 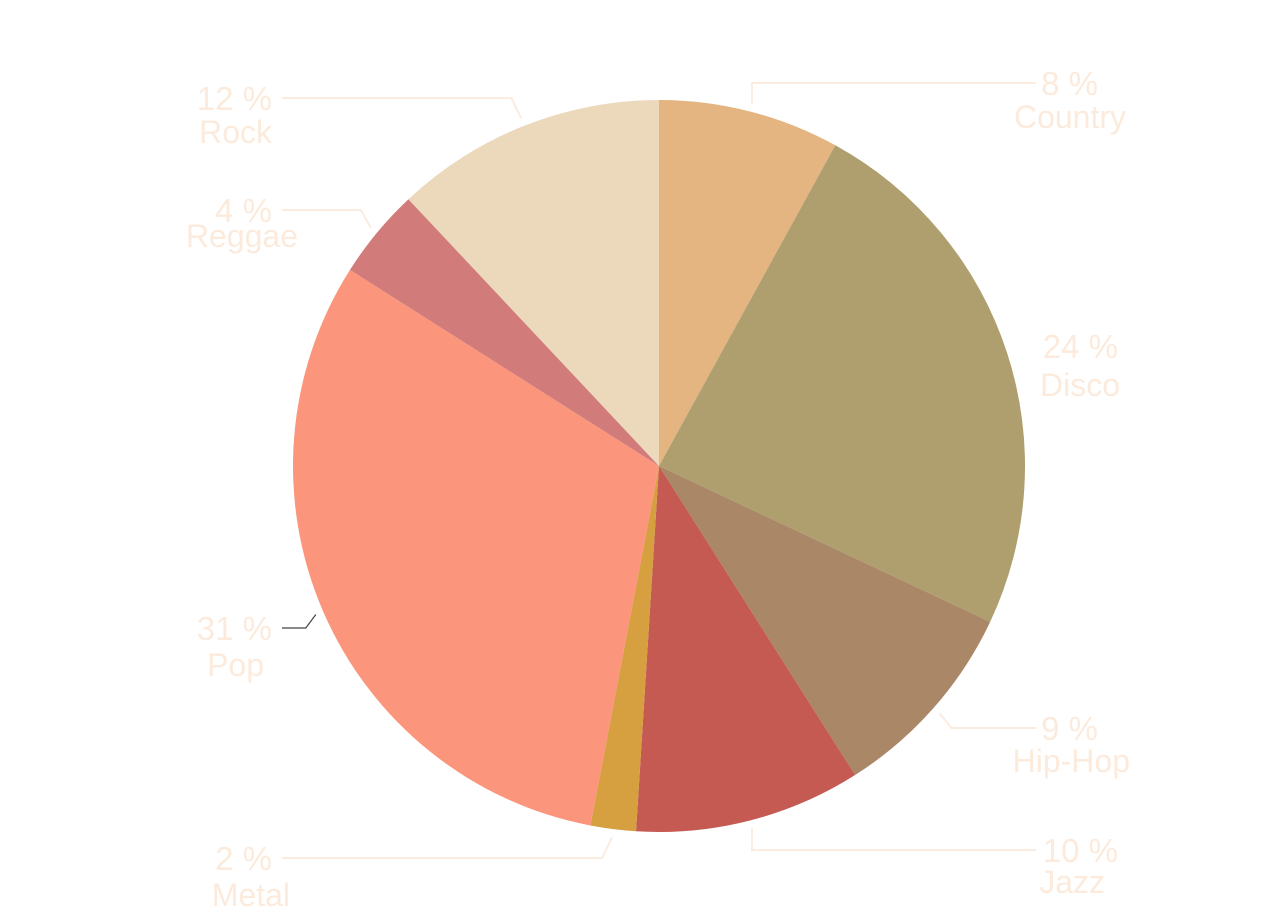 What do you see at coordinates (987, 720) in the screenshot?
I see `leader-line-hiphop` at bounding box center [987, 720].